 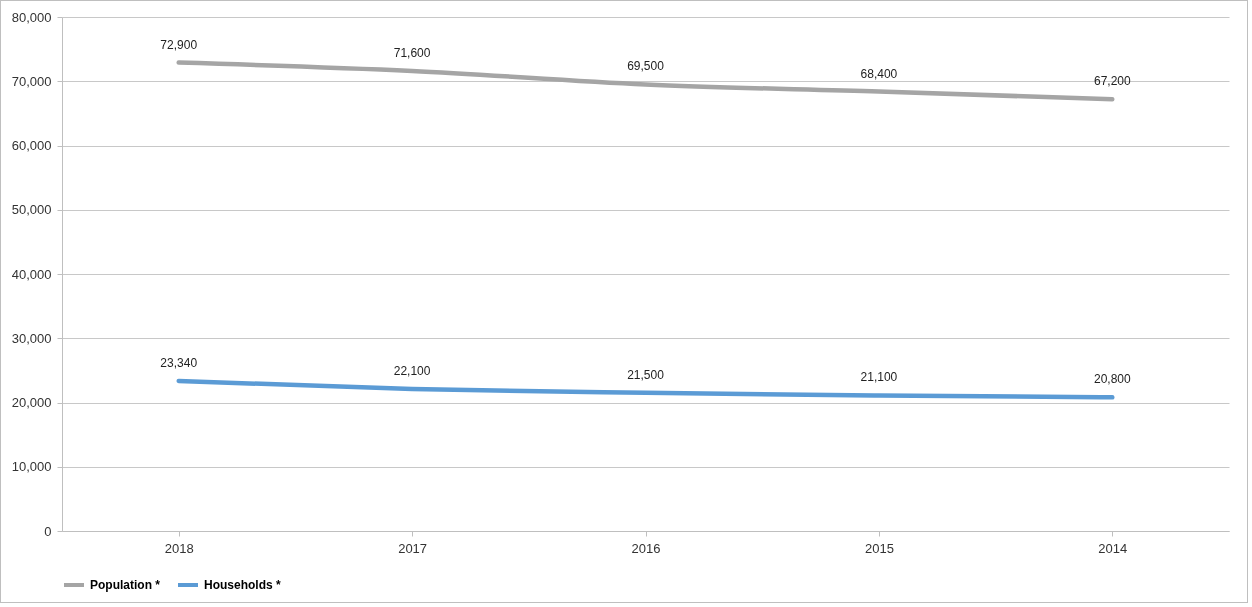 What do you see at coordinates (125, 585) in the screenshot?
I see `legend-label: Population *` at bounding box center [125, 585].